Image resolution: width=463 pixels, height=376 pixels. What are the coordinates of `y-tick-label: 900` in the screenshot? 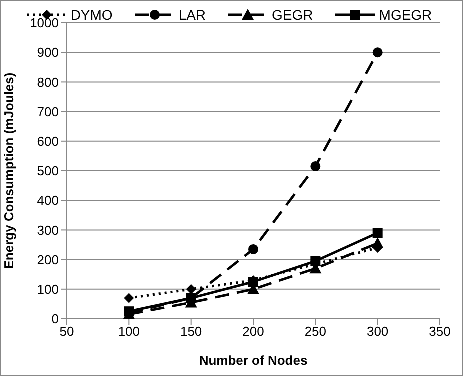 It's located at (48, 52).